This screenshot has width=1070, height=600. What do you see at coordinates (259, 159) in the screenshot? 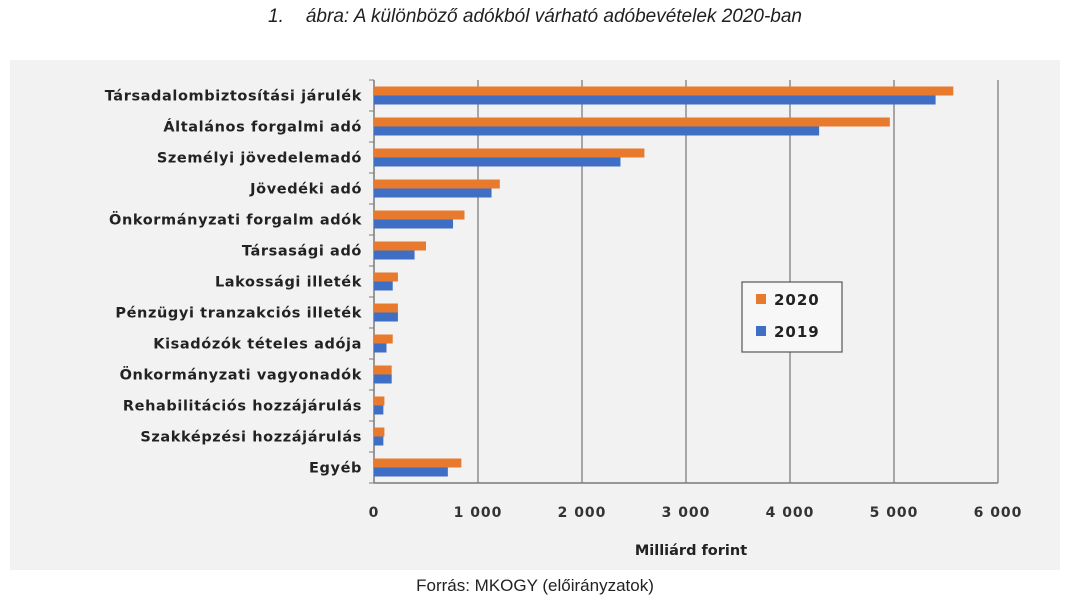
I see `category-label: Személyi jövedelemadó` at bounding box center [259, 159].